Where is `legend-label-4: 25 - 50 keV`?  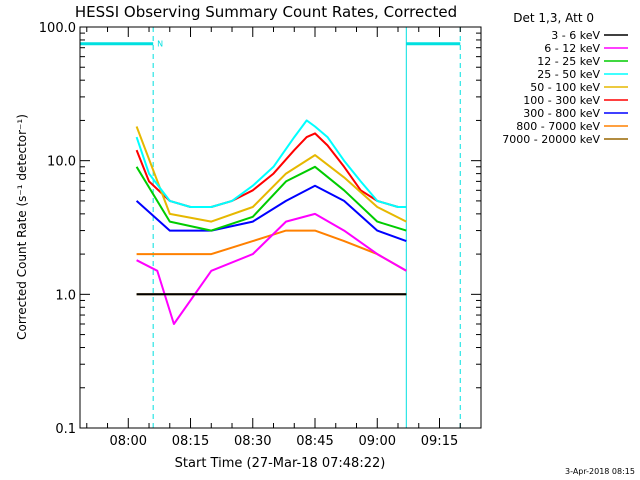 legend-label-4: 25 - 50 keV is located at coordinates (568, 74).